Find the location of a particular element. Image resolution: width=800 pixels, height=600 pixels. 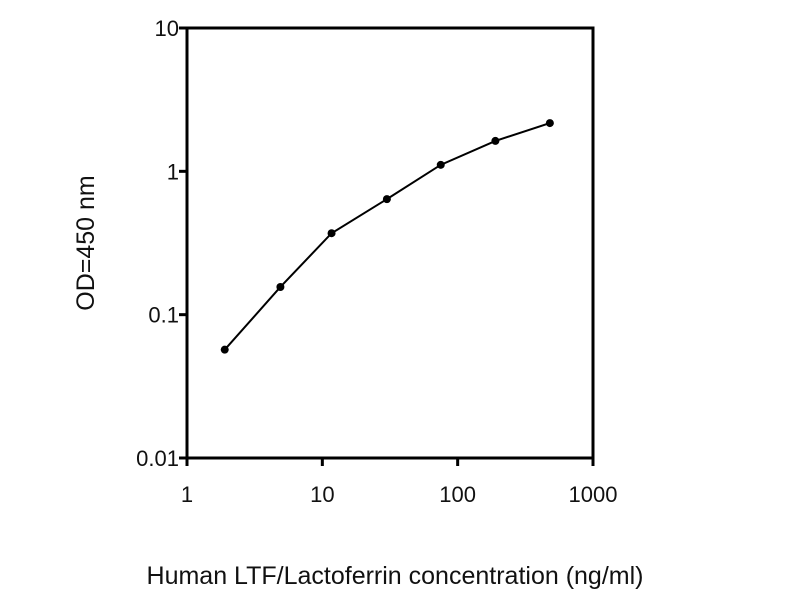

x-tick-label: 10 is located at coordinates (322, 494).